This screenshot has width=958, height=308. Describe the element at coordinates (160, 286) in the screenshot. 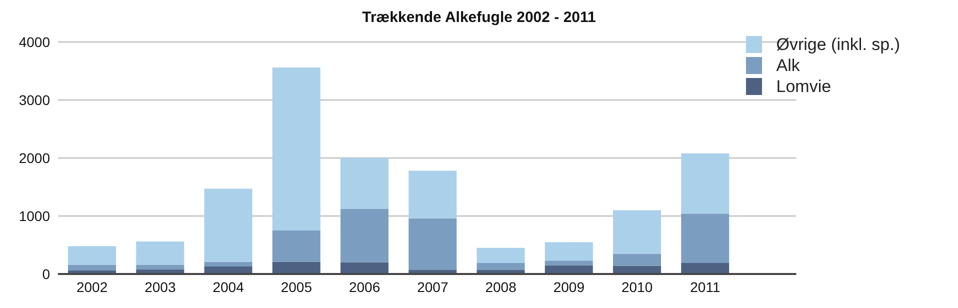

I see `x-tick-label: 2003` at that location.